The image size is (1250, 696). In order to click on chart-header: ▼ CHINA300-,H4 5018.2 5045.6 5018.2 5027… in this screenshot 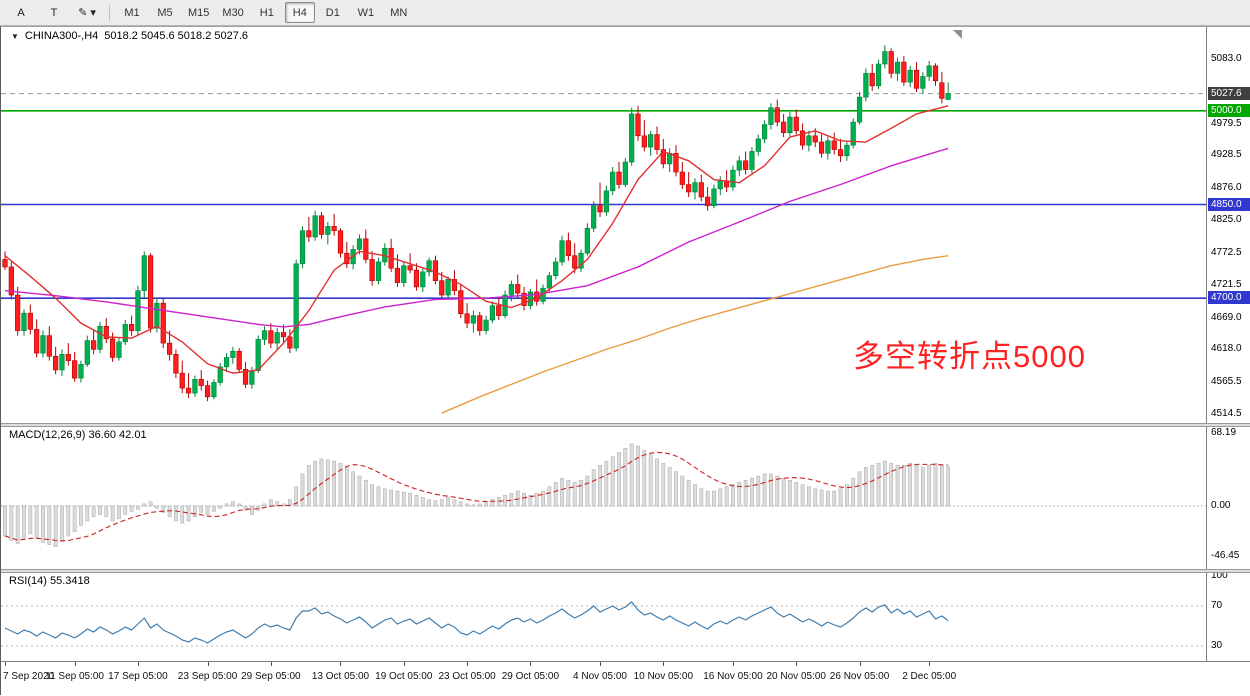, I will do `click(129, 36)`.